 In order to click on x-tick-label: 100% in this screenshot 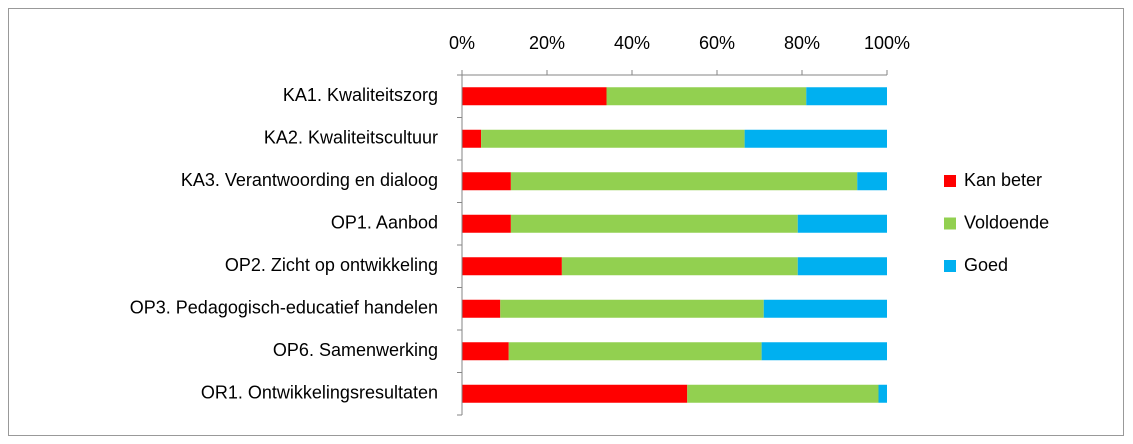, I will do `click(887, 43)`.